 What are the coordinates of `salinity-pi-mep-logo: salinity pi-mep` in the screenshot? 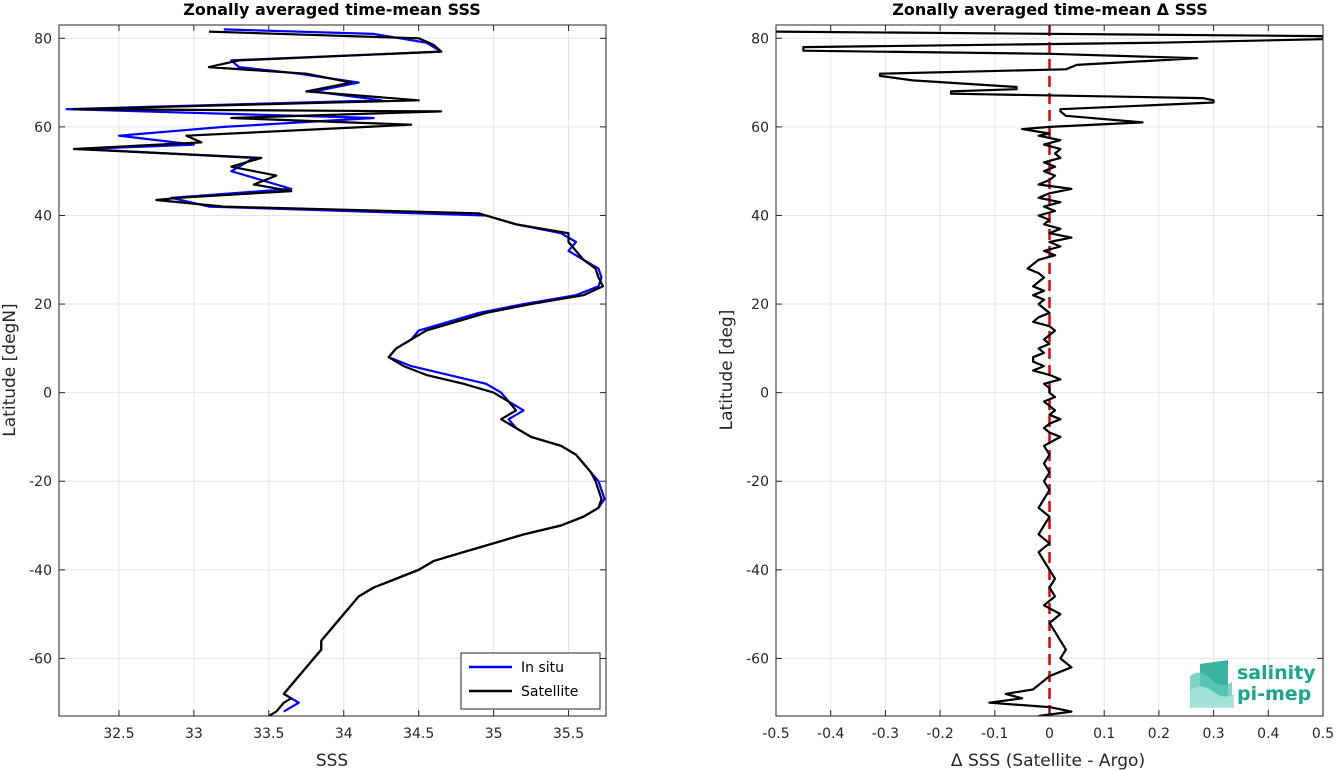 It's located at (1253, 684).